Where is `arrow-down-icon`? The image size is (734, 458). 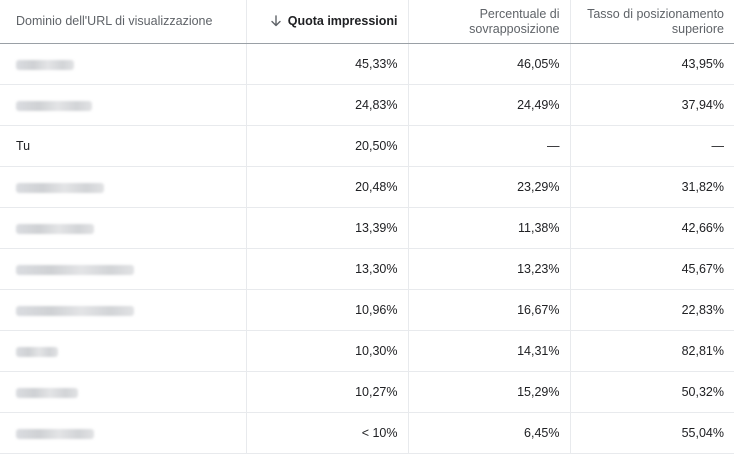 arrow-down-icon is located at coordinates (276, 21).